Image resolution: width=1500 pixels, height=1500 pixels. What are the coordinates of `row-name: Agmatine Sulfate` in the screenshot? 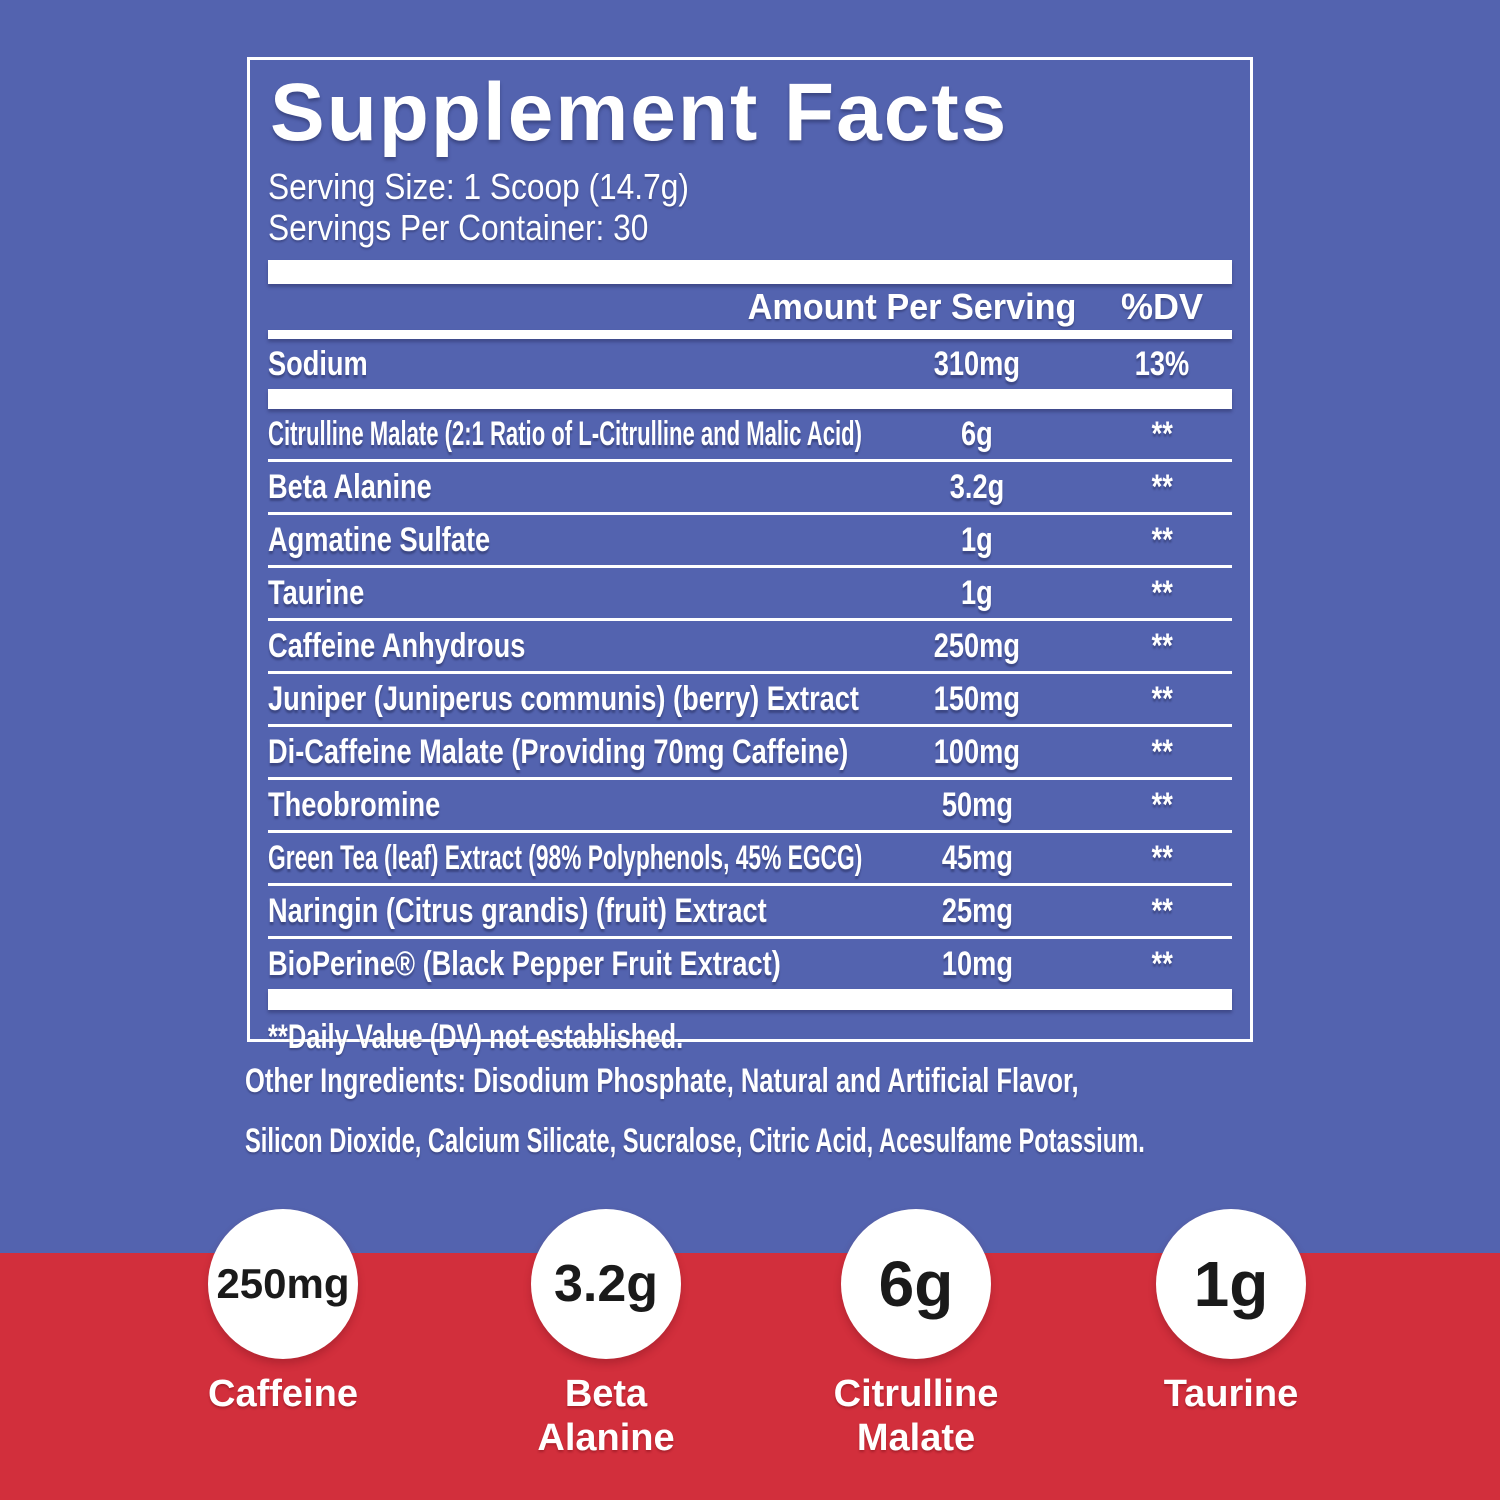 It's located at (379, 539).